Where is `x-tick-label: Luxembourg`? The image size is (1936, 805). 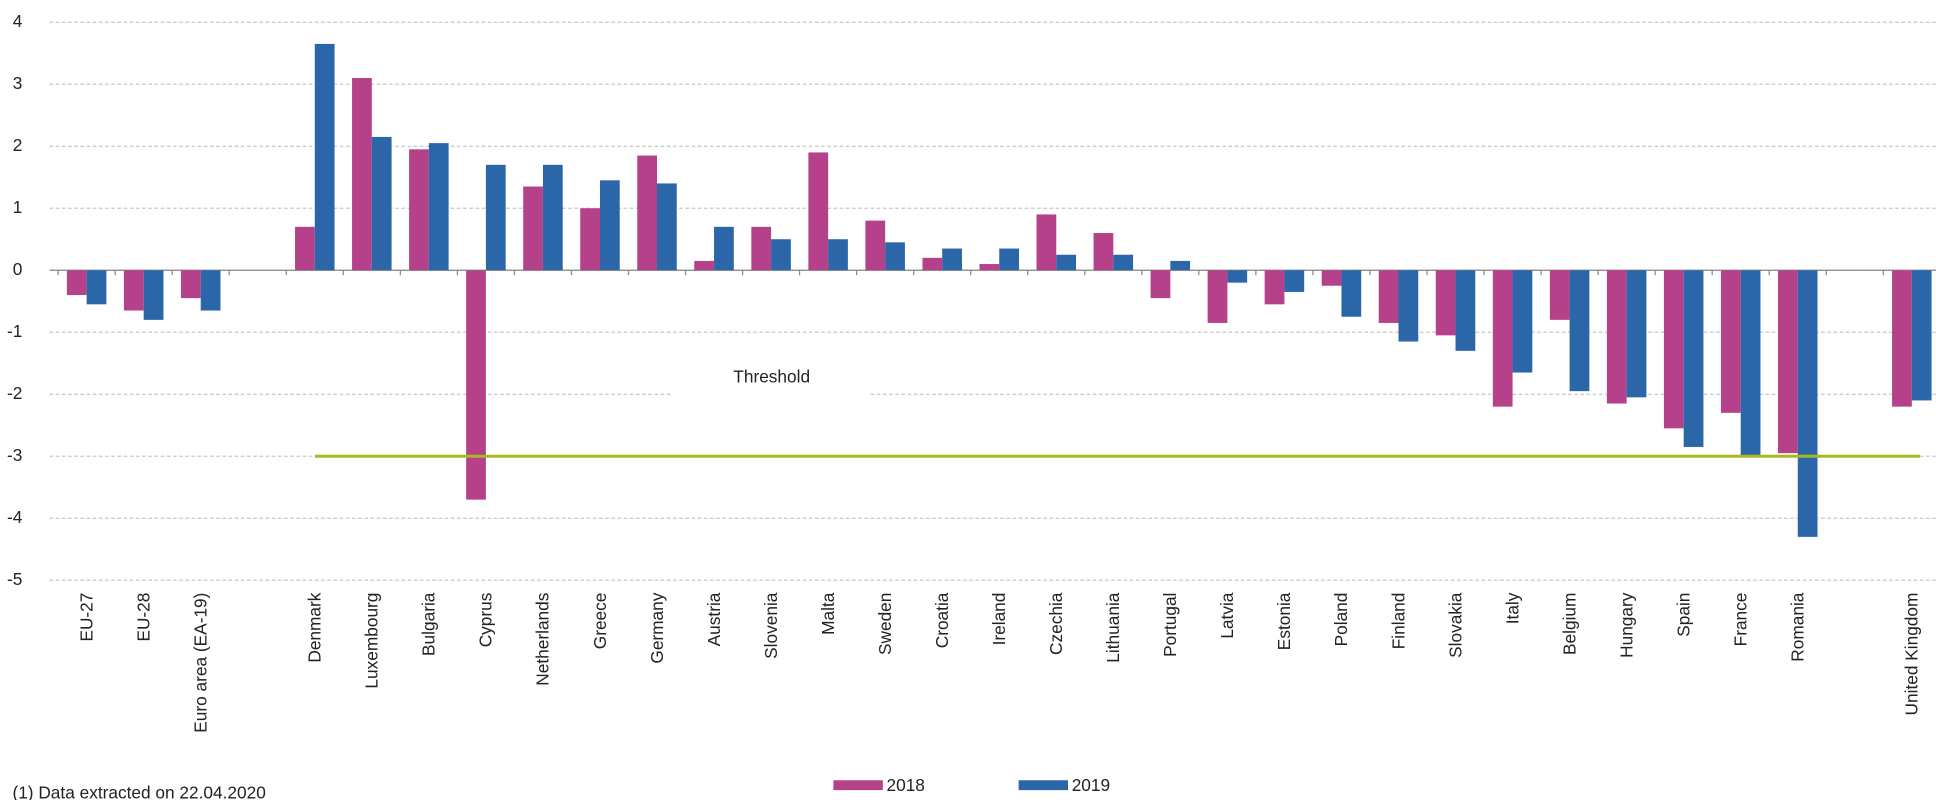 x-tick-label: Luxembourg is located at coordinates (372, 641).